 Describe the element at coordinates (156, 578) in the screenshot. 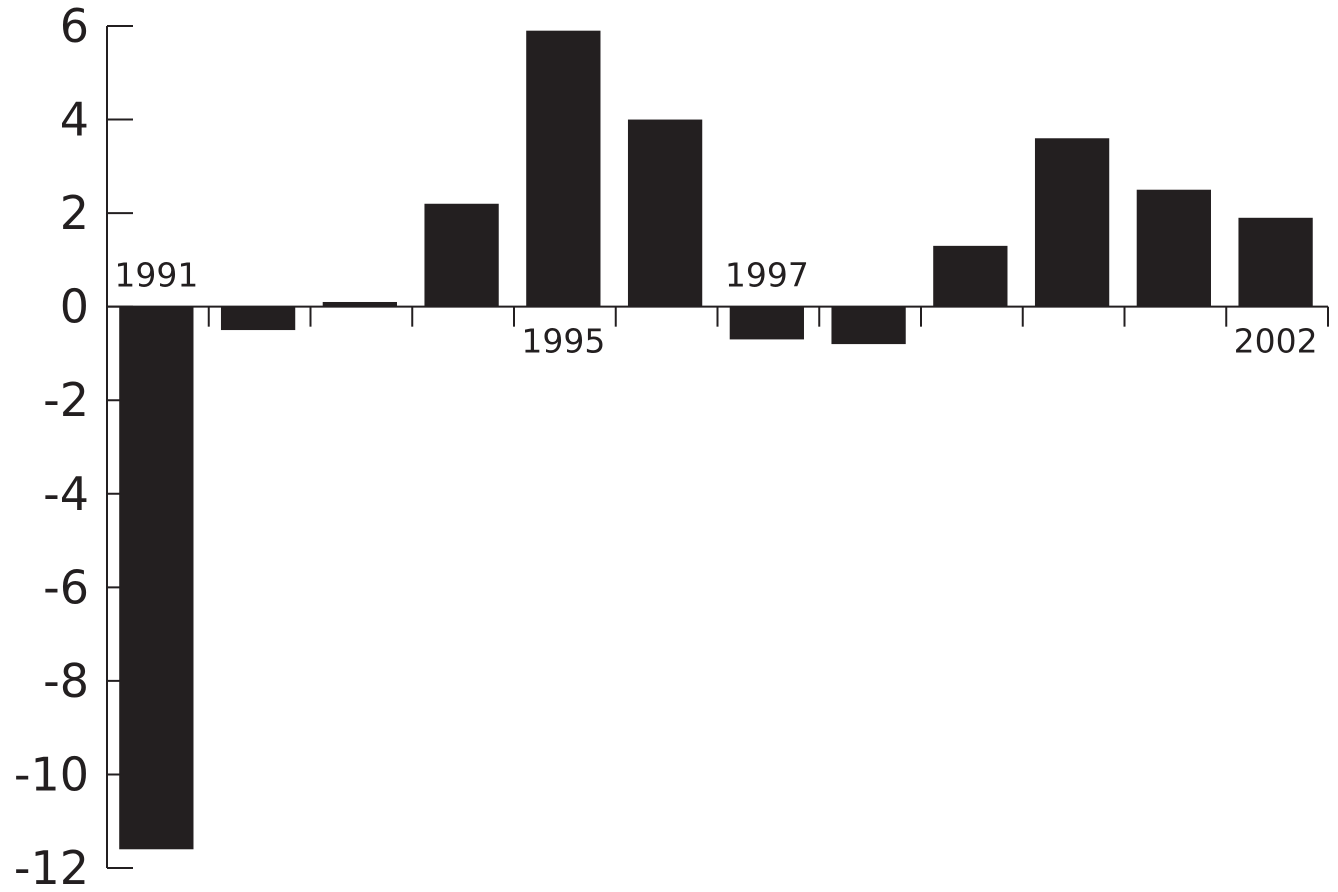

I see `bar-1991` at that location.